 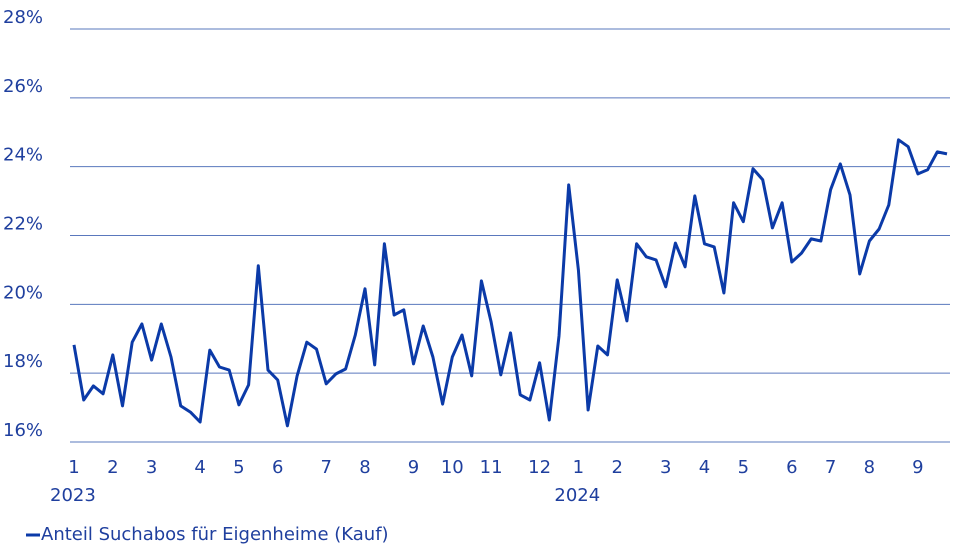 What do you see at coordinates (23, 155) in the screenshot?
I see `y-tick-label: 24%` at bounding box center [23, 155].